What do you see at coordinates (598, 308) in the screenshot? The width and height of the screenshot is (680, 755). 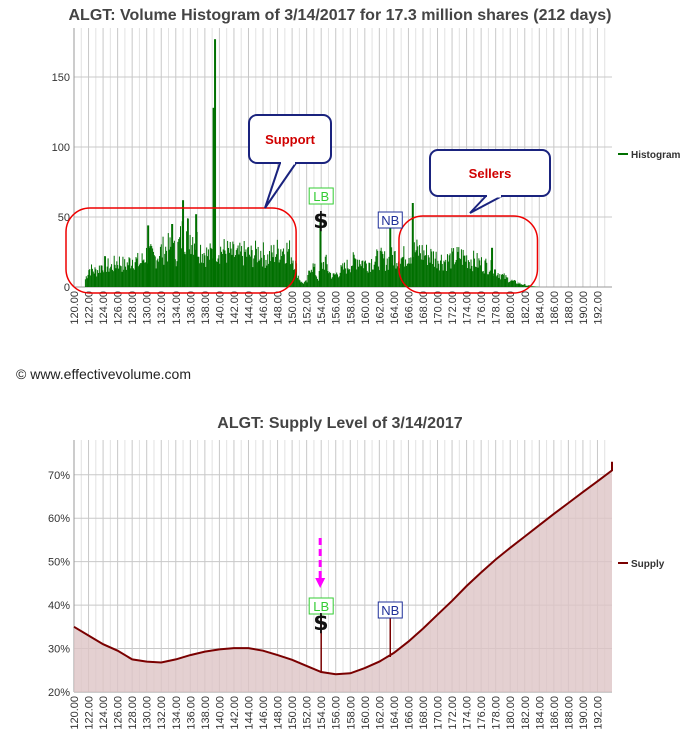 I see `x-tick-label: 192.00` at bounding box center [598, 308].